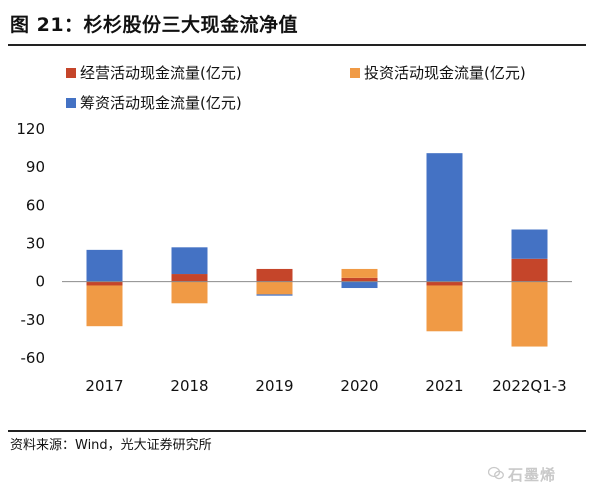 The height and width of the screenshot is (496, 595). What do you see at coordinates (496, 473) in the screenshot?
I see `wechat-icon` at bounding box center [496, 473].